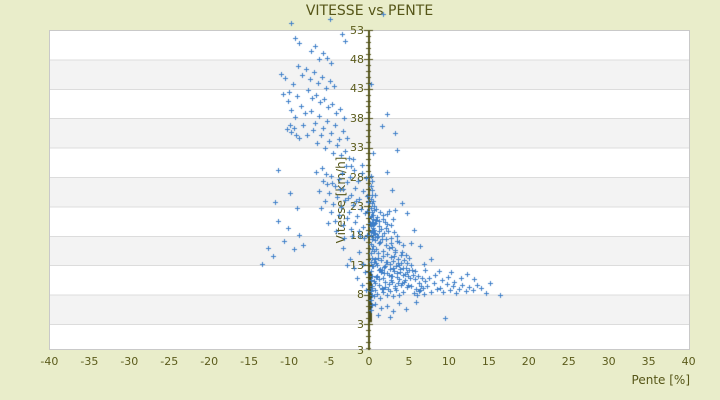 The image size is (720, 400). Describe the element at coordinates (329, 361) in the screenshot. I see `x-tick-label: -5` at that location.